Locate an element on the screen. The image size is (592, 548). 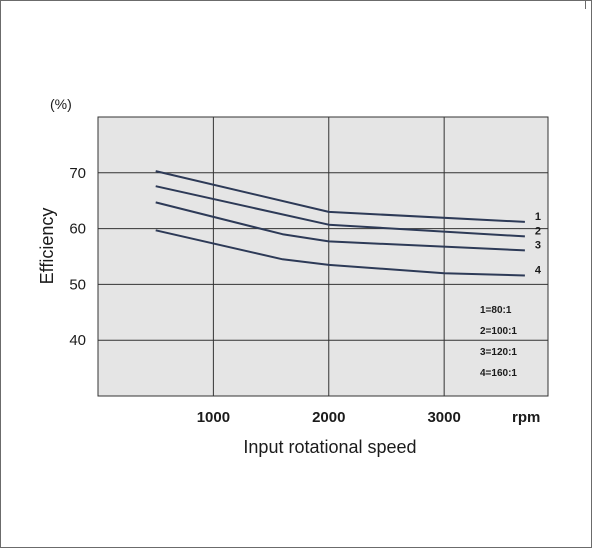
x-unit-label: rpm is located at coordinates (526, 417).